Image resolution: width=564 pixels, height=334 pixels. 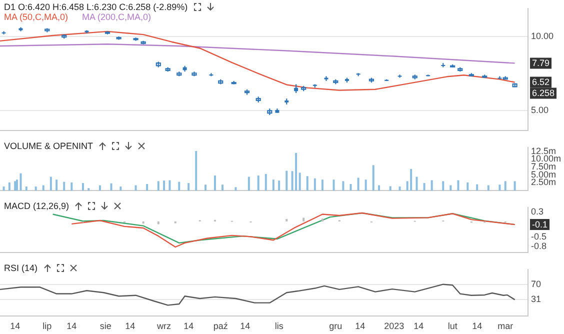 I want to click on chart-title: RSI (14), so click(x=21, y=268).